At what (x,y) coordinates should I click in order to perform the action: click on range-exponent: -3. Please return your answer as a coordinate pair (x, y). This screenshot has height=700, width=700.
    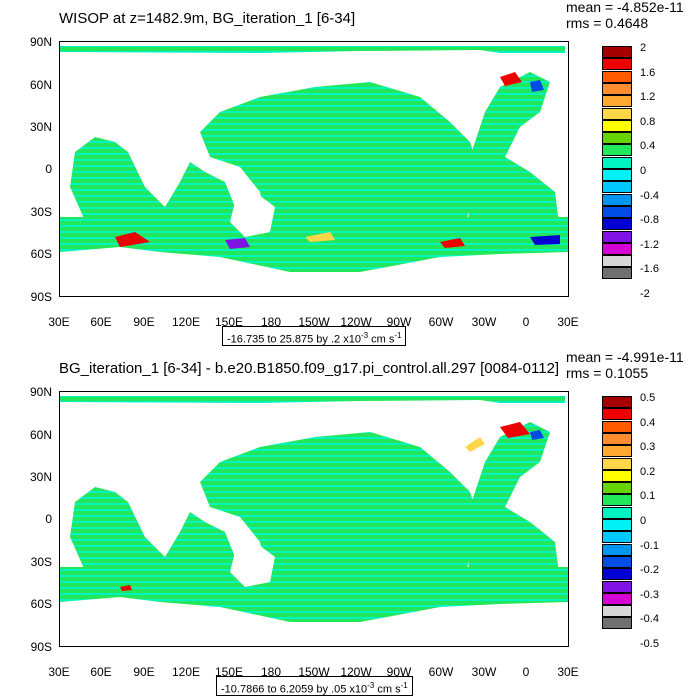
    Looking at the image, I should click on (371, 685).